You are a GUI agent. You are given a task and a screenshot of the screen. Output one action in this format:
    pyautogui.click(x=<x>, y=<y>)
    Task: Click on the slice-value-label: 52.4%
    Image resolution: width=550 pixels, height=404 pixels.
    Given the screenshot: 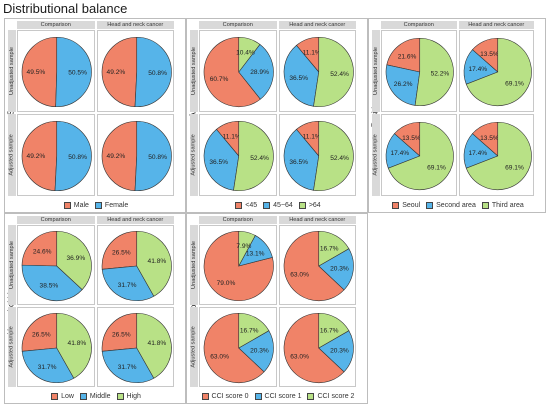 What is the action you would take?
    pyautogui.click(x=339, y=158)
    